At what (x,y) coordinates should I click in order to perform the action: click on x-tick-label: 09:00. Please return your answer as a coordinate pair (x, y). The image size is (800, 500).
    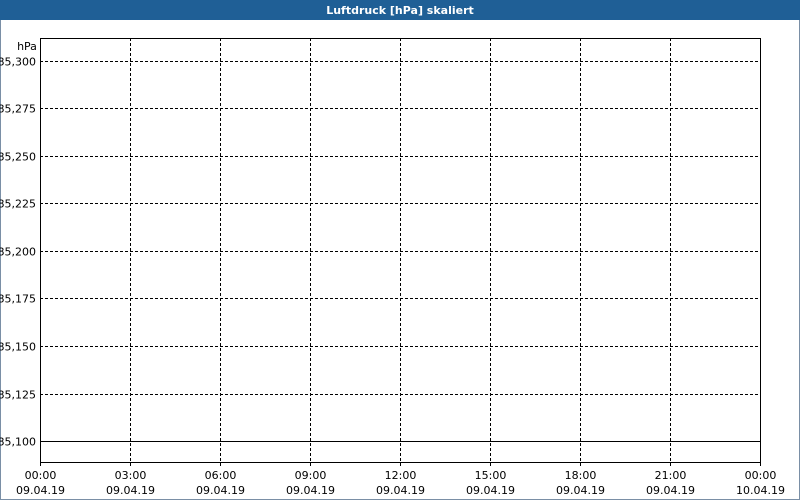
    Looking at the image, I should click on (311, 475).